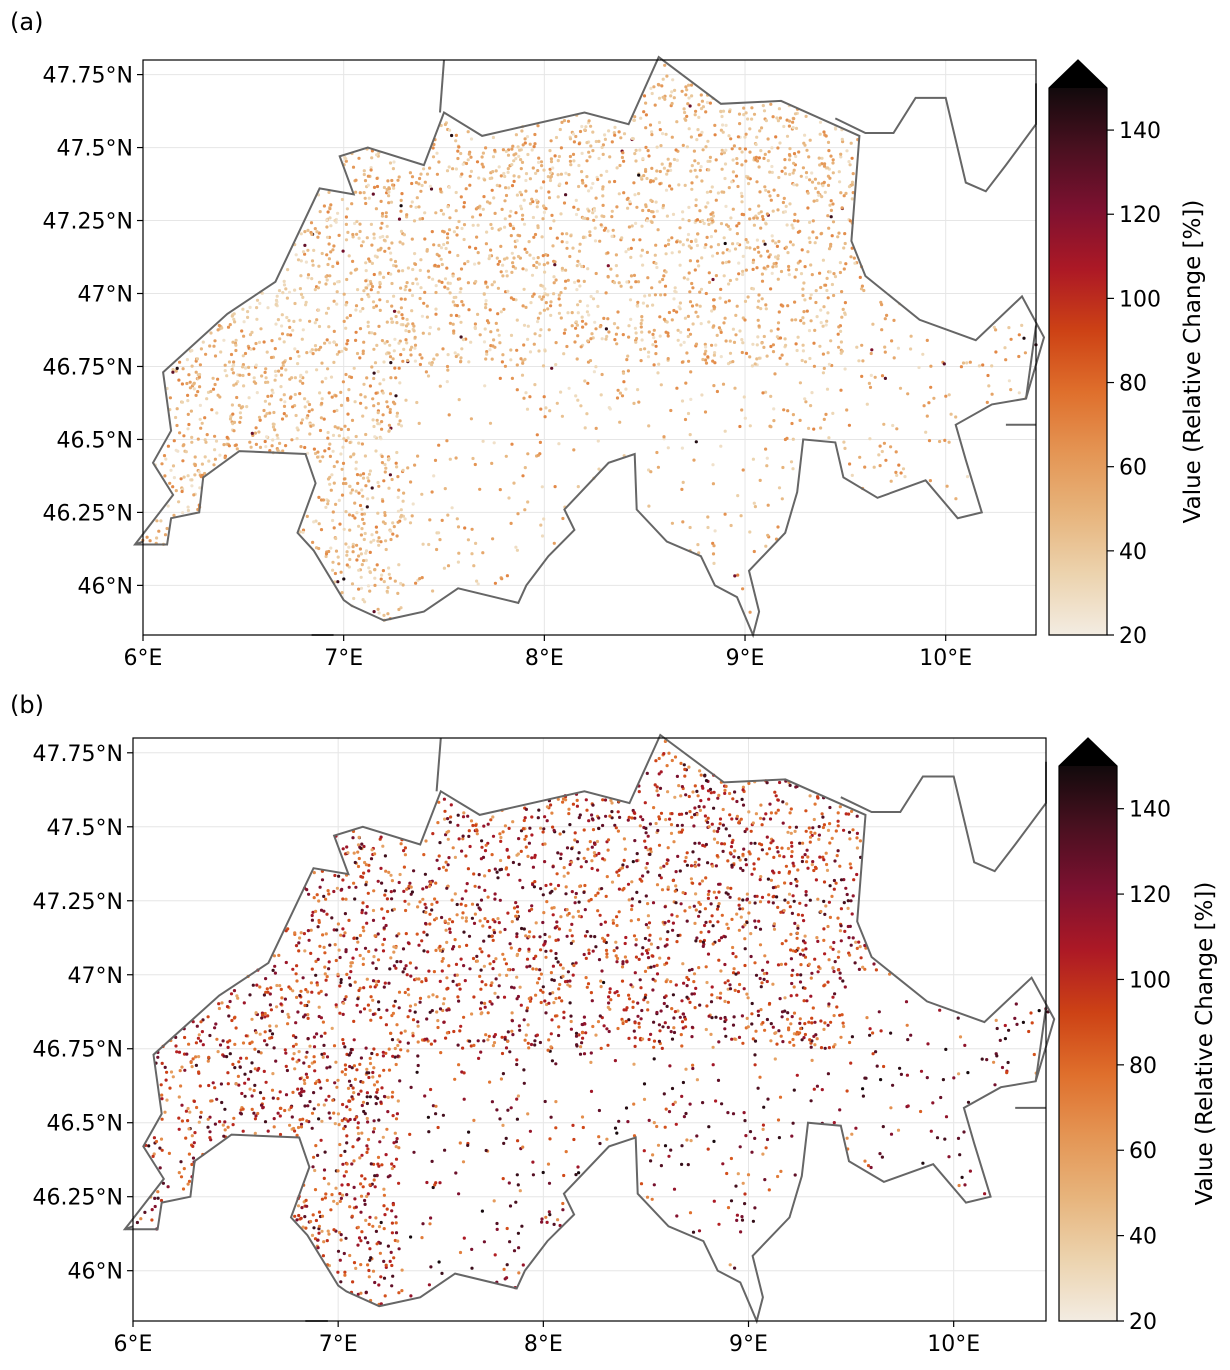 The image size is (1230, 1370). I want to click on colorbar-tick-label: 60, so click(1133, 468).